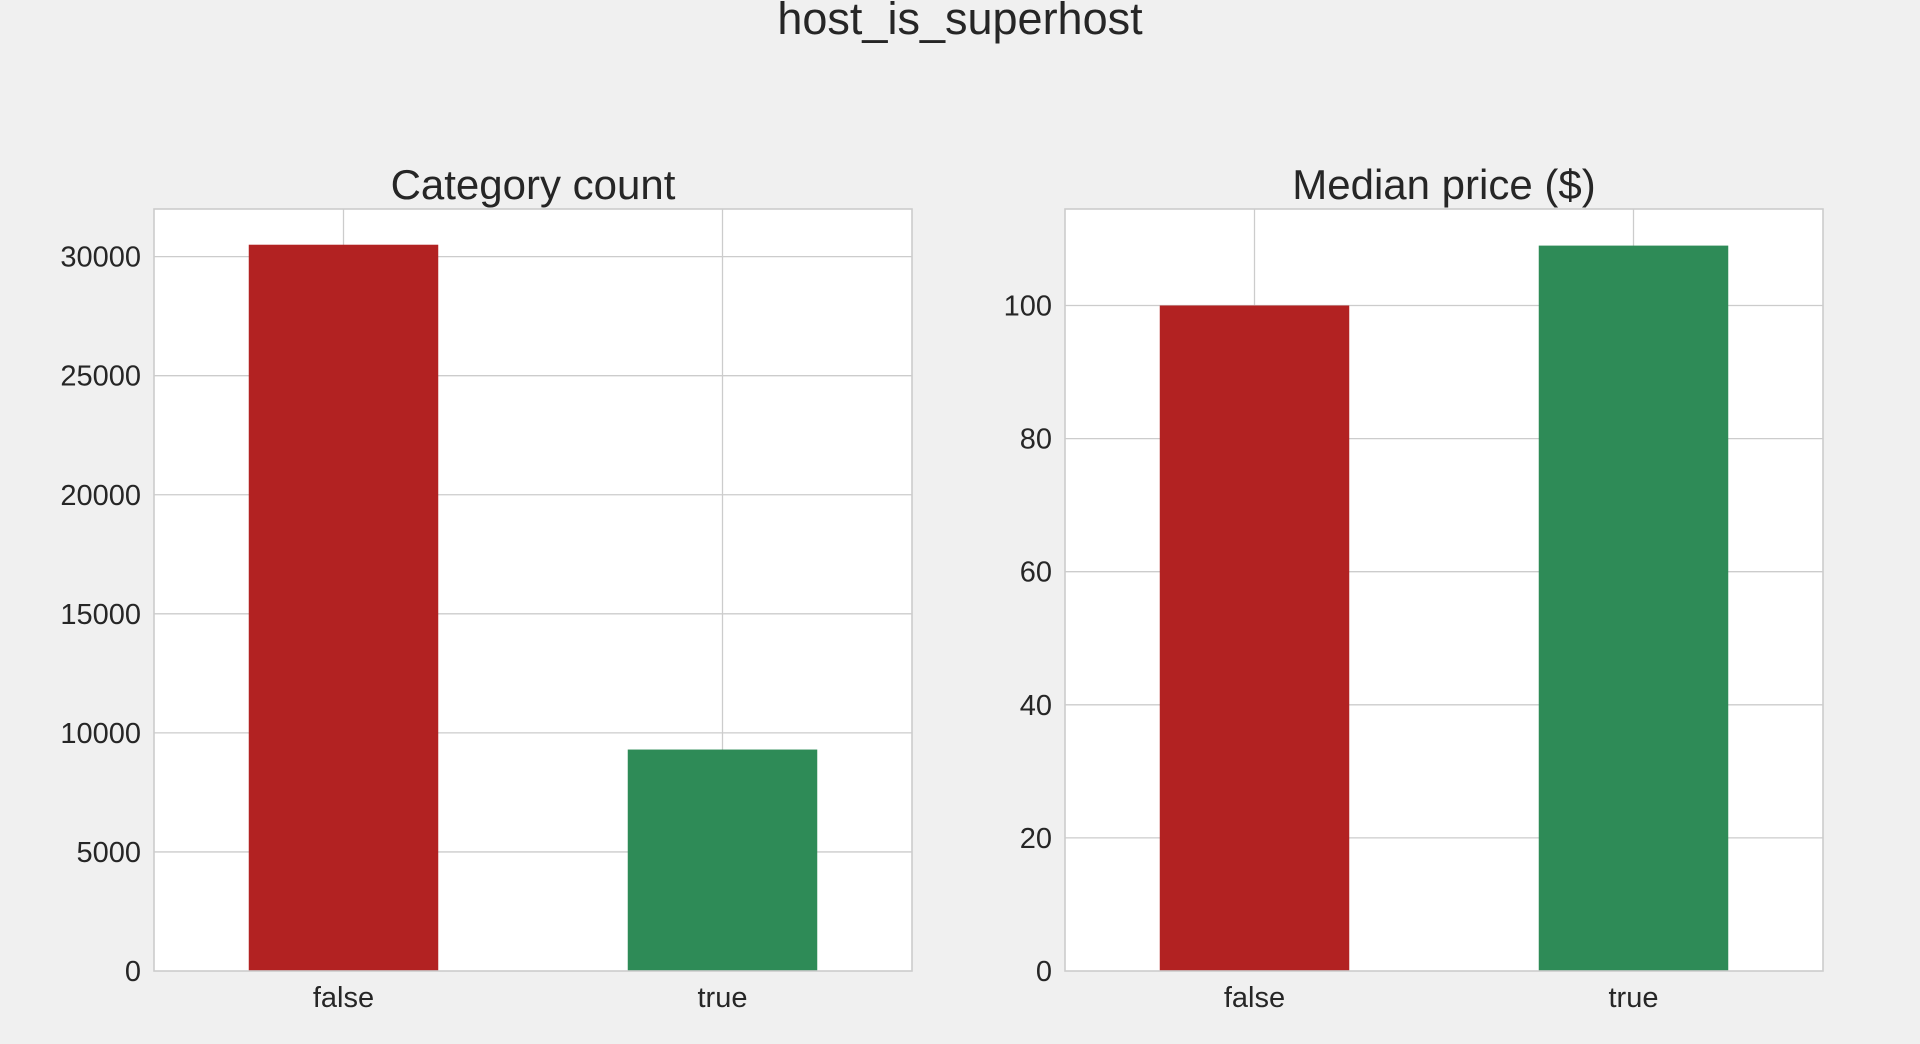 This screenshot has height=1044, width=1920. Describe the element at coordinates (1028, 639) in the screenshot. I see `y-axis-ticks: 0 20 40 60 80 100` at that location.